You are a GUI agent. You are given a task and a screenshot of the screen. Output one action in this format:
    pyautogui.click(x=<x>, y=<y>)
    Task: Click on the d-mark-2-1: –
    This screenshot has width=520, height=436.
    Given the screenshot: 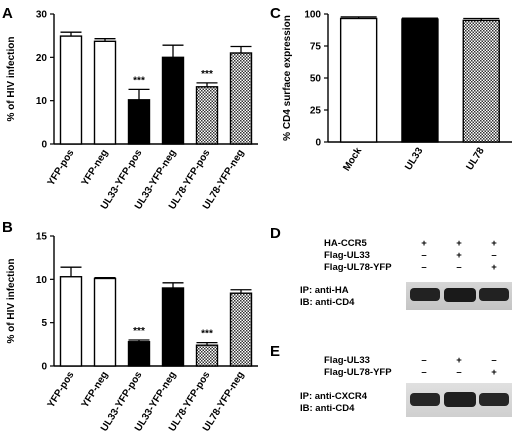 What is the action you would take?
    pyautogui.click(x=423, y=255)
    